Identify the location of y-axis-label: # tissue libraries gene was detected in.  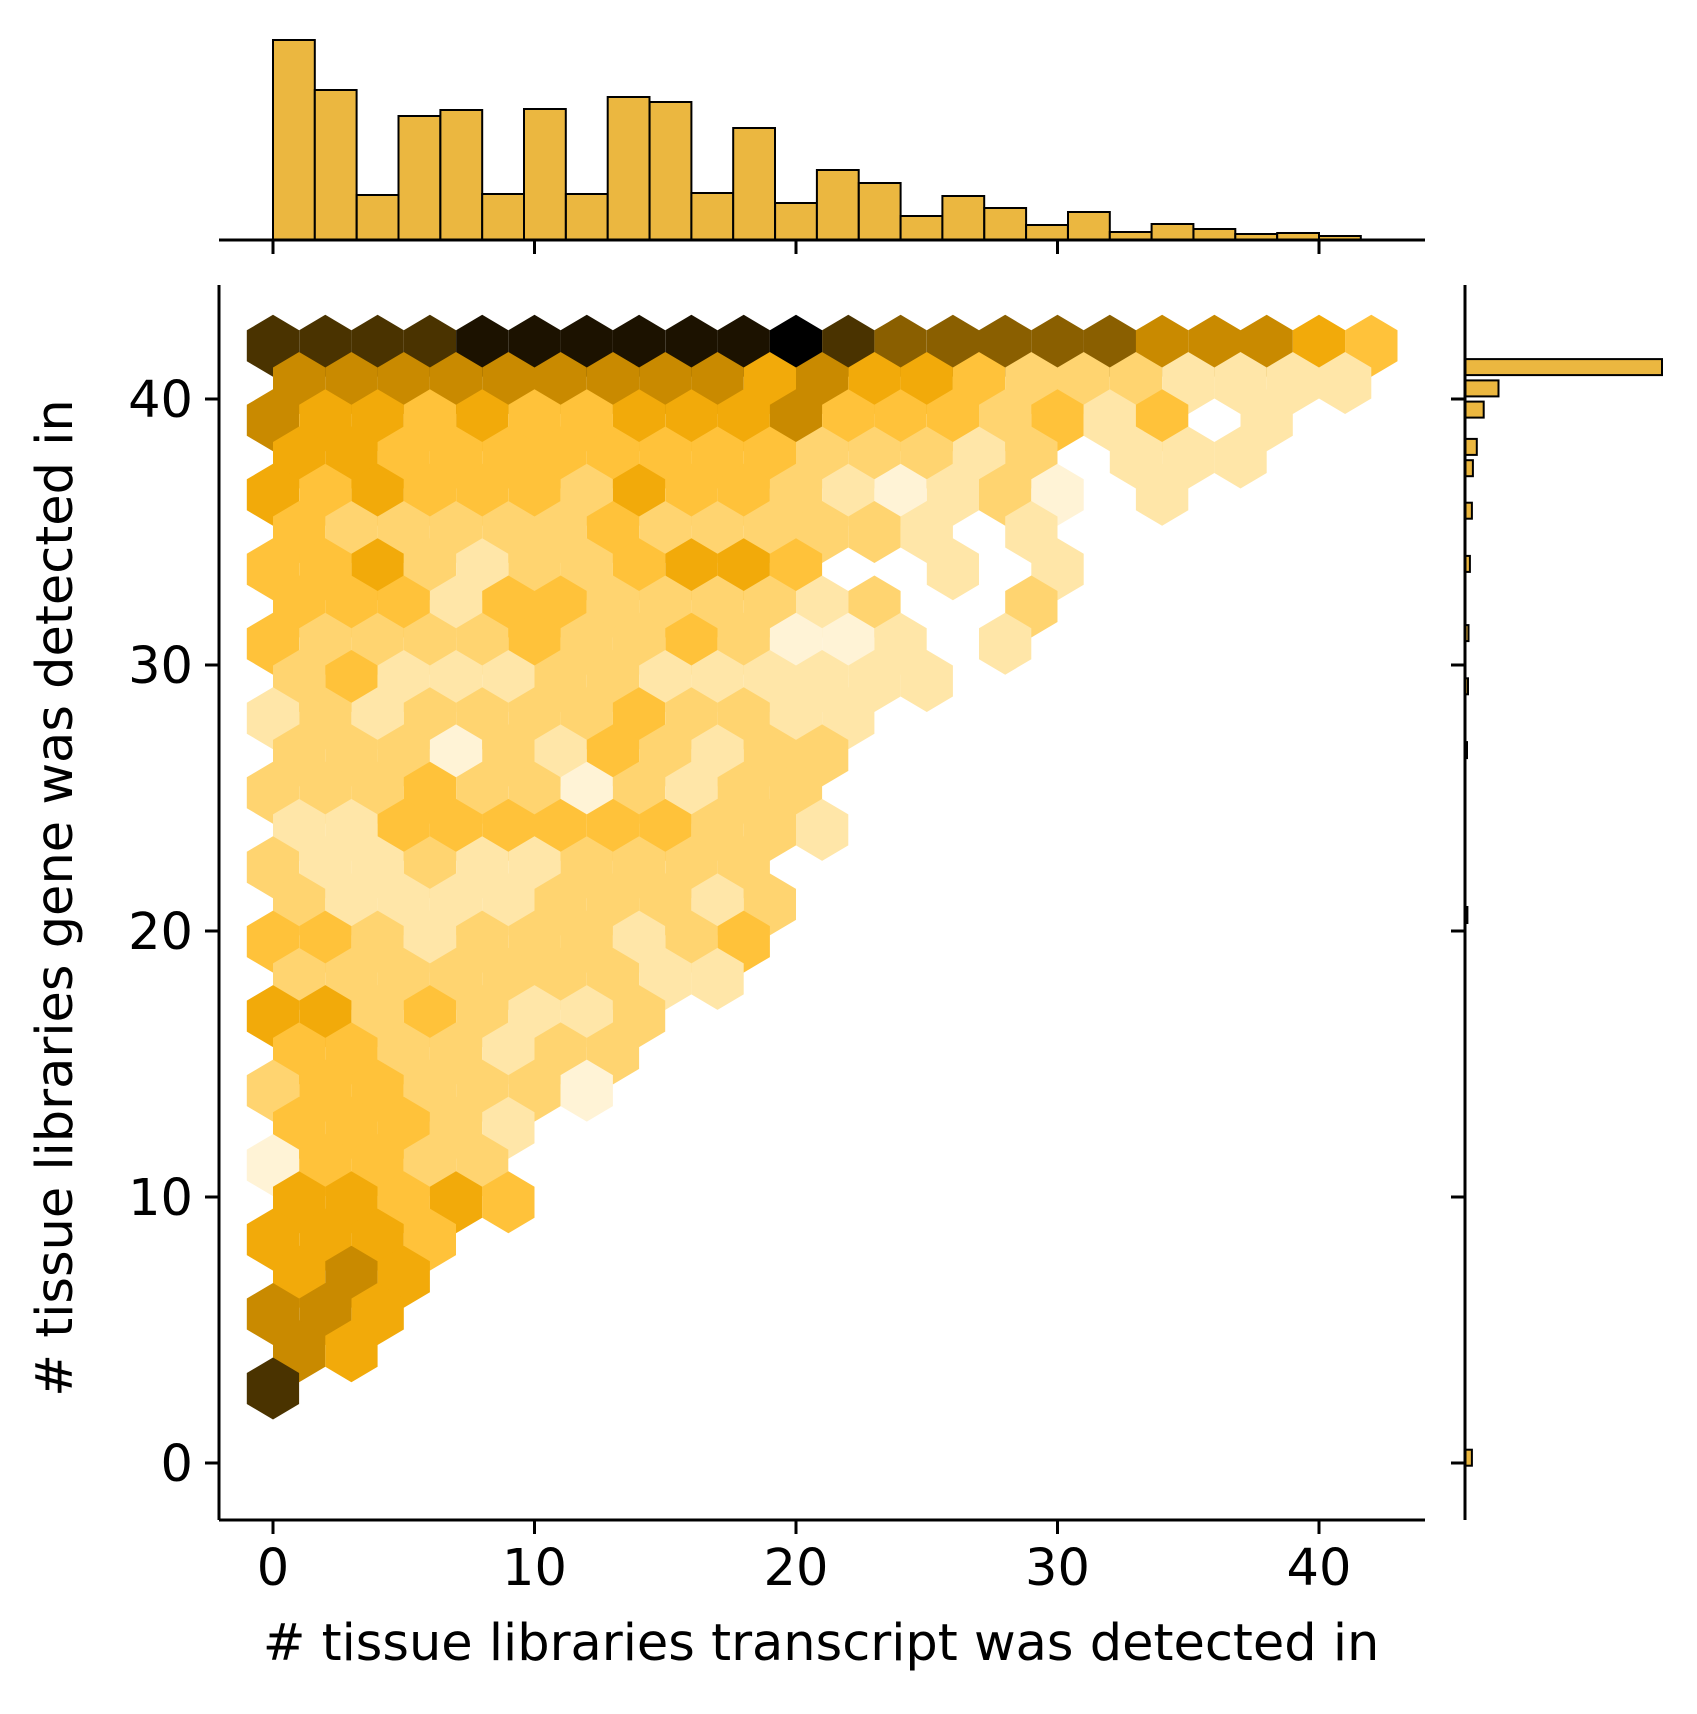
(55, 897).